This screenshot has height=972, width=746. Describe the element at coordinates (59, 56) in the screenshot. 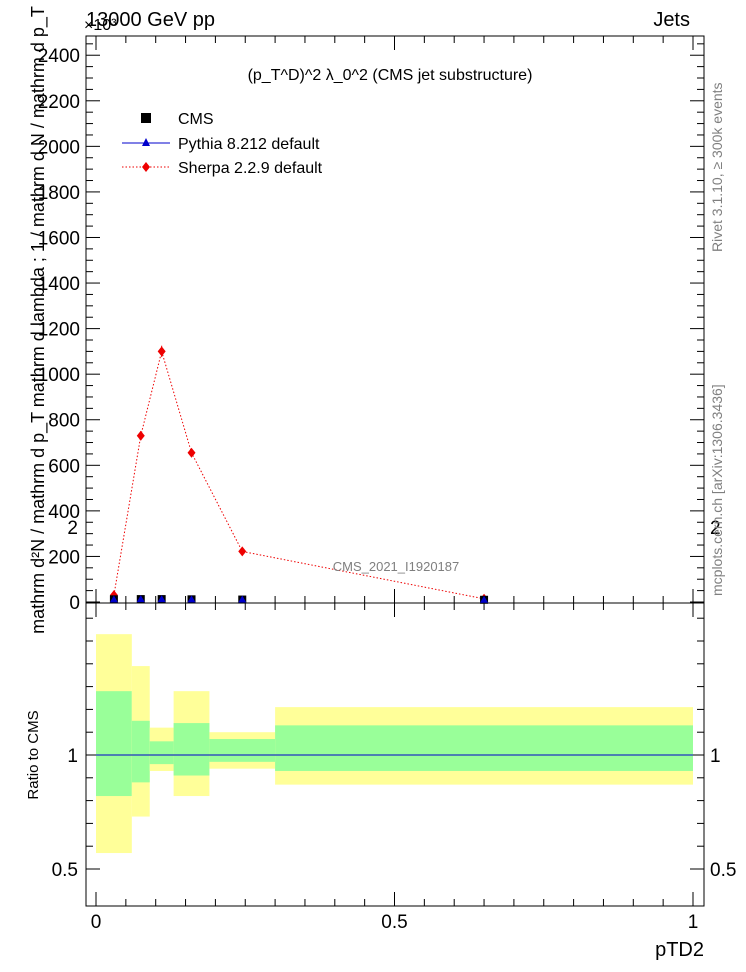

I see `y-tick-label: 2400` at that location.